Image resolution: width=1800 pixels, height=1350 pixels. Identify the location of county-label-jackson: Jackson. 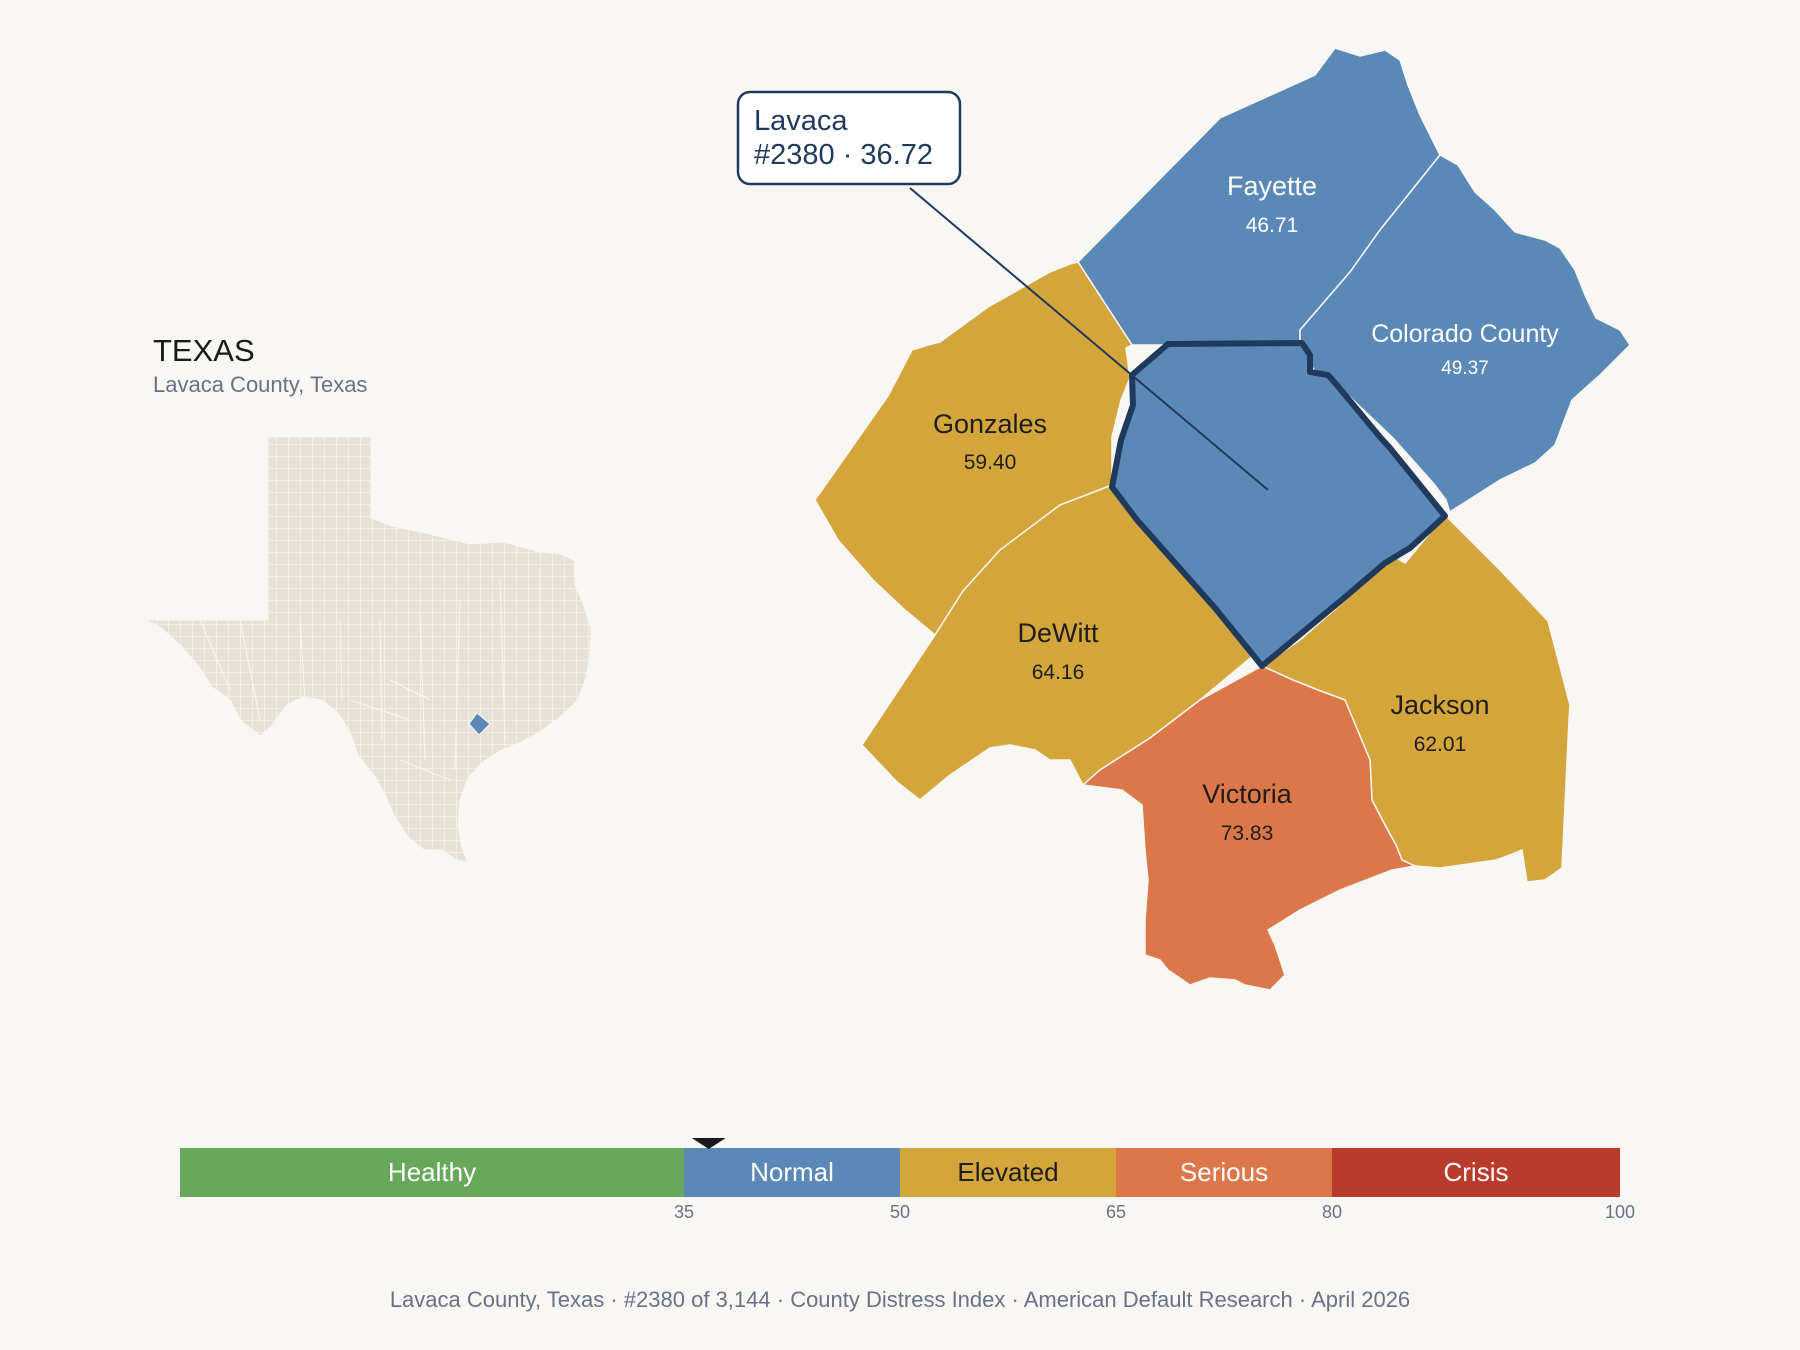
(1439, 705).